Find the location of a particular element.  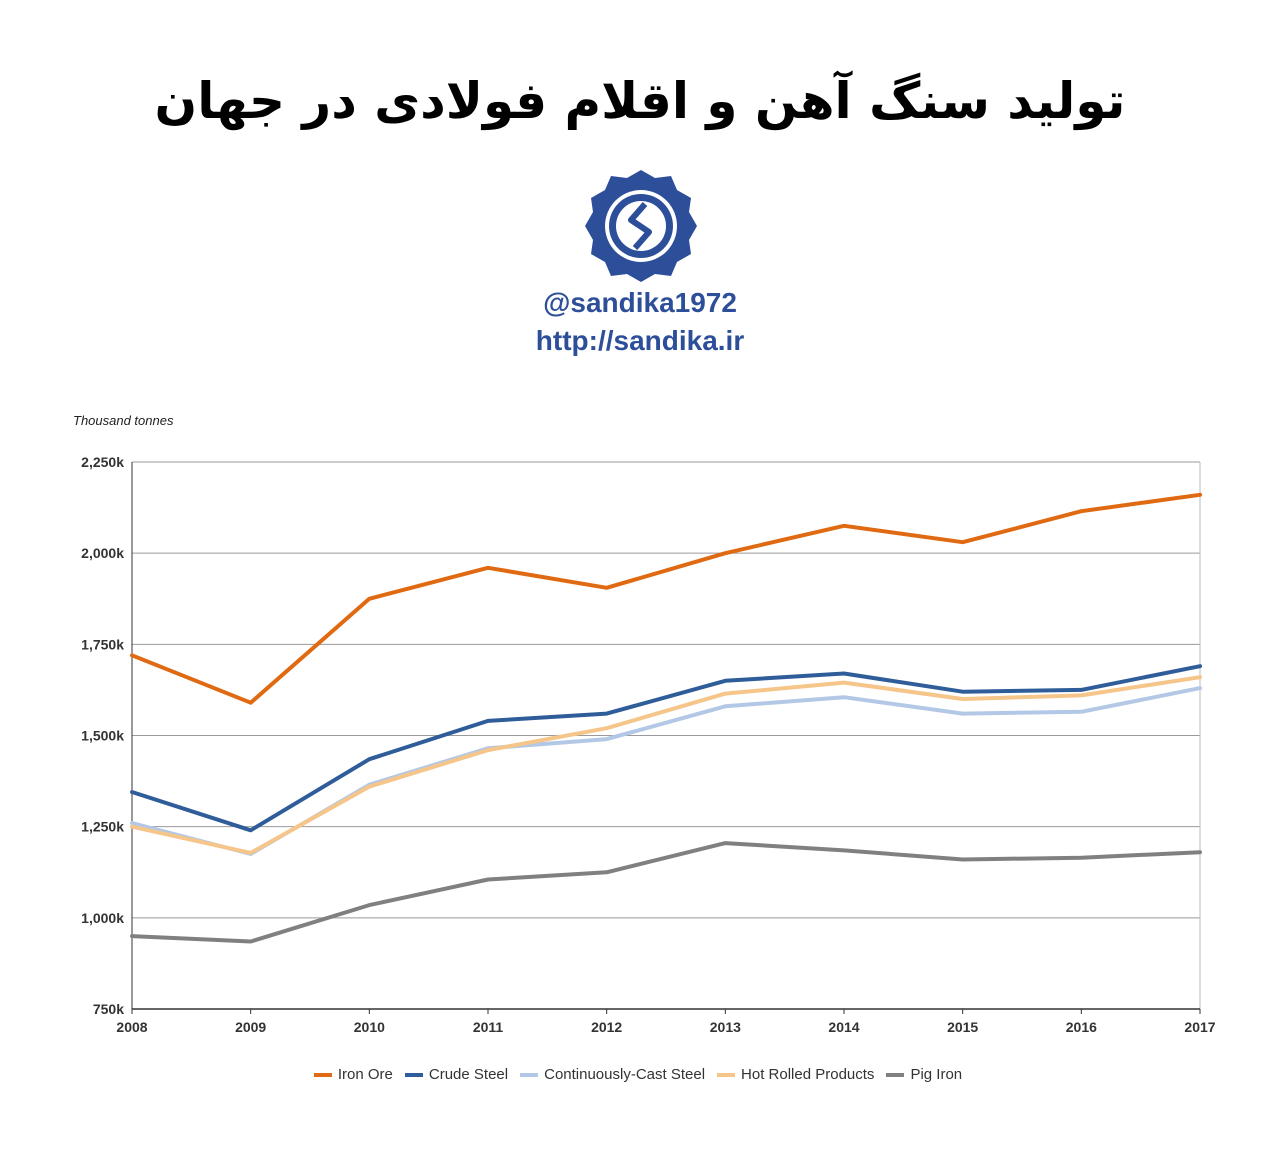

page-title: تولید سنگ آهن و اقلام فولادی در جهان is located at coordinates (640, 101).